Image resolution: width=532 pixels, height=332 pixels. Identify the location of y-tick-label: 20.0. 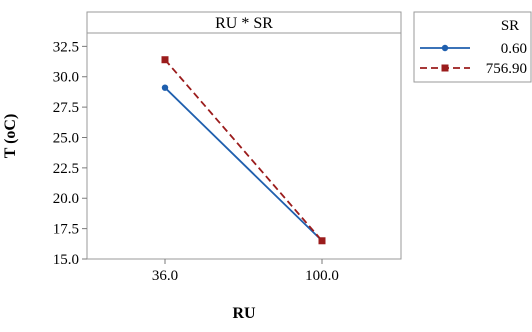
(66, 199).